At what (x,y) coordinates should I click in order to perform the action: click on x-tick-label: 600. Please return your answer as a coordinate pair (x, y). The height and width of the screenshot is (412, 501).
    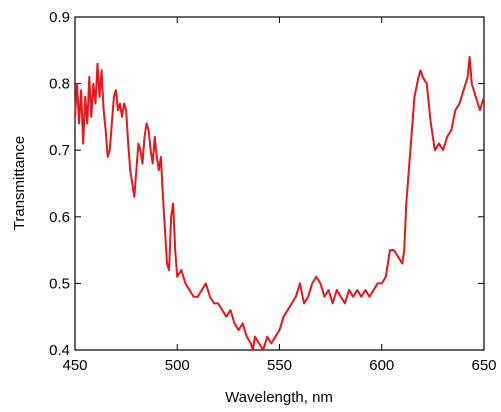
    Looking at the image, I should click on (381, 365).